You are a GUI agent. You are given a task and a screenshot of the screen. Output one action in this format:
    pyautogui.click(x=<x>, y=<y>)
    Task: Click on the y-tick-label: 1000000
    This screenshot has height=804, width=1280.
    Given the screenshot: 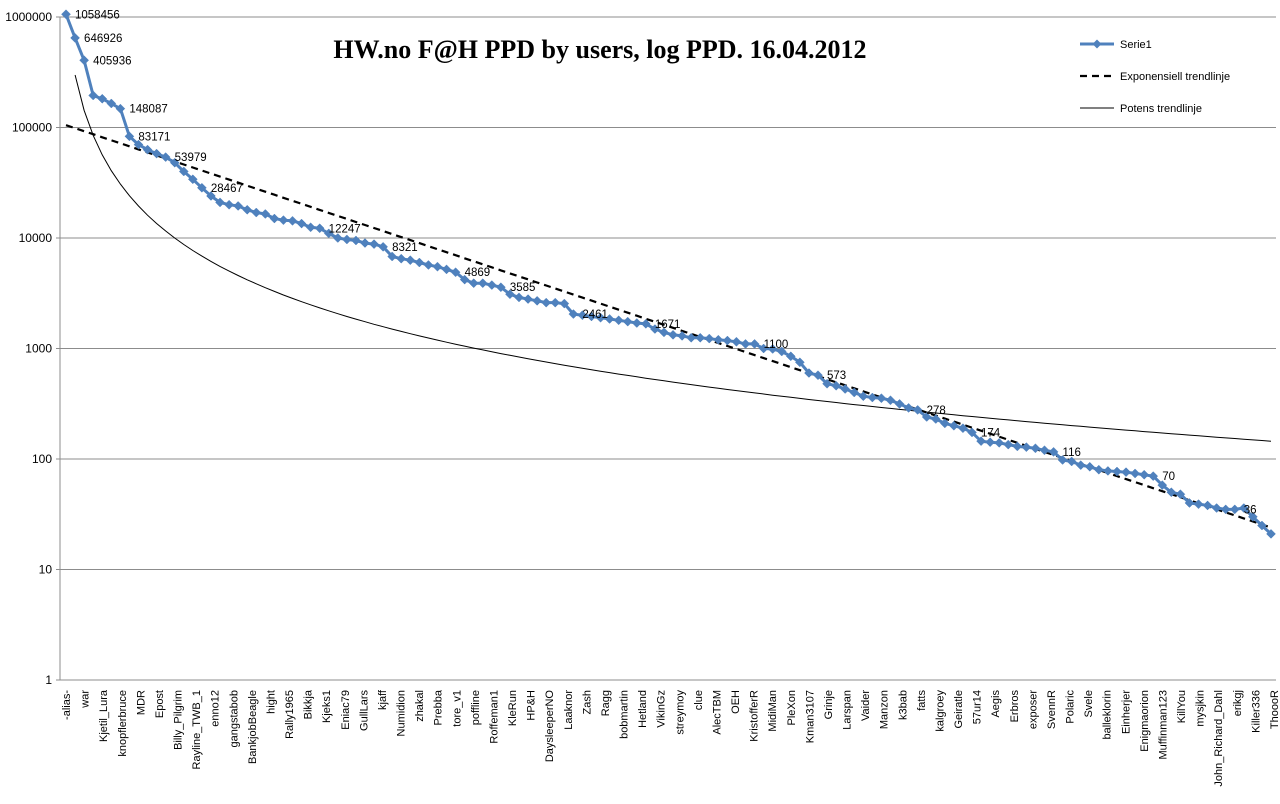 What is the action you would take?
    pyautogui.click(x=28, y=17)
    